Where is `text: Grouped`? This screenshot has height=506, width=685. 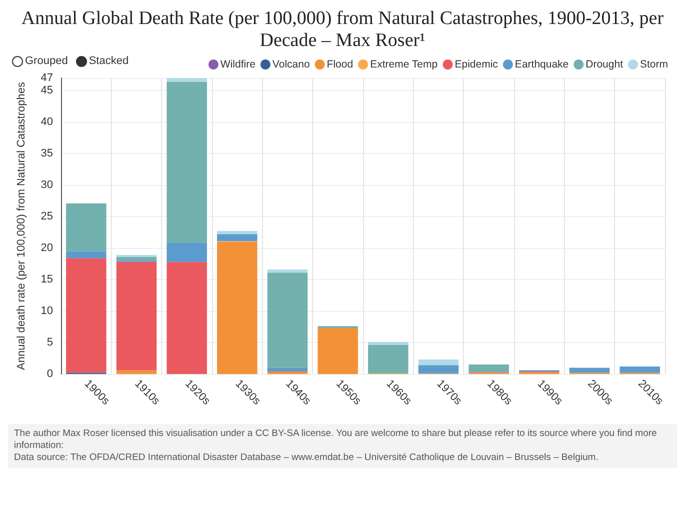
text: Grouped is located at coordinates (46, 61).